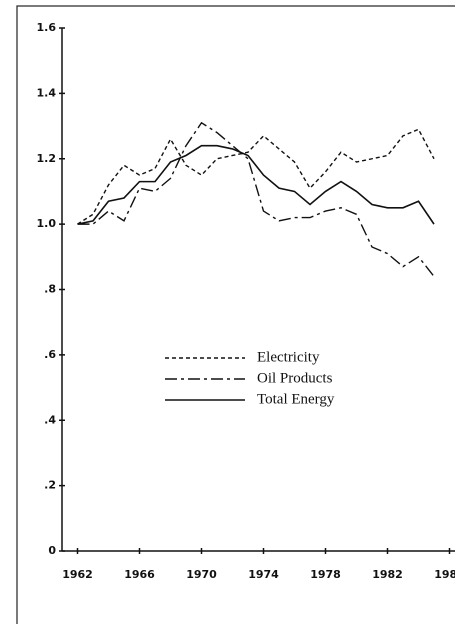 The image size is (455, 624). Describe the element at coordinates (325, 574) in the screenshot. I see `x-tick-label: 1978` at that location.